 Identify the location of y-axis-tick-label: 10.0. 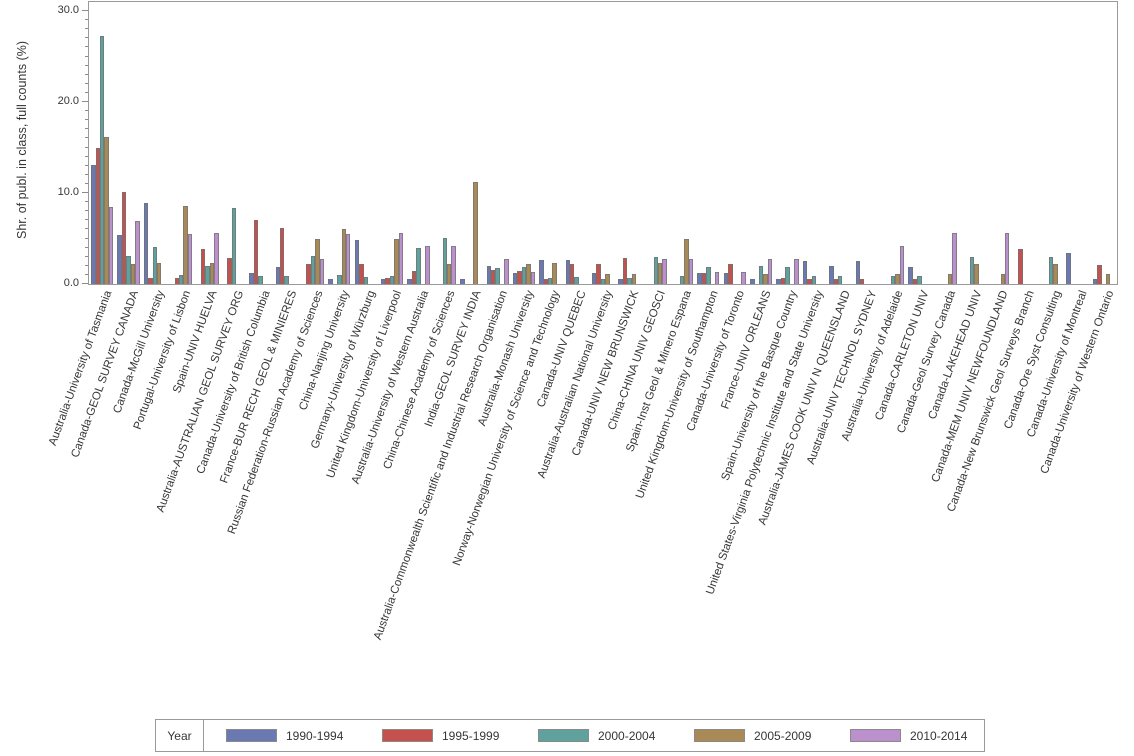
(68, 191).